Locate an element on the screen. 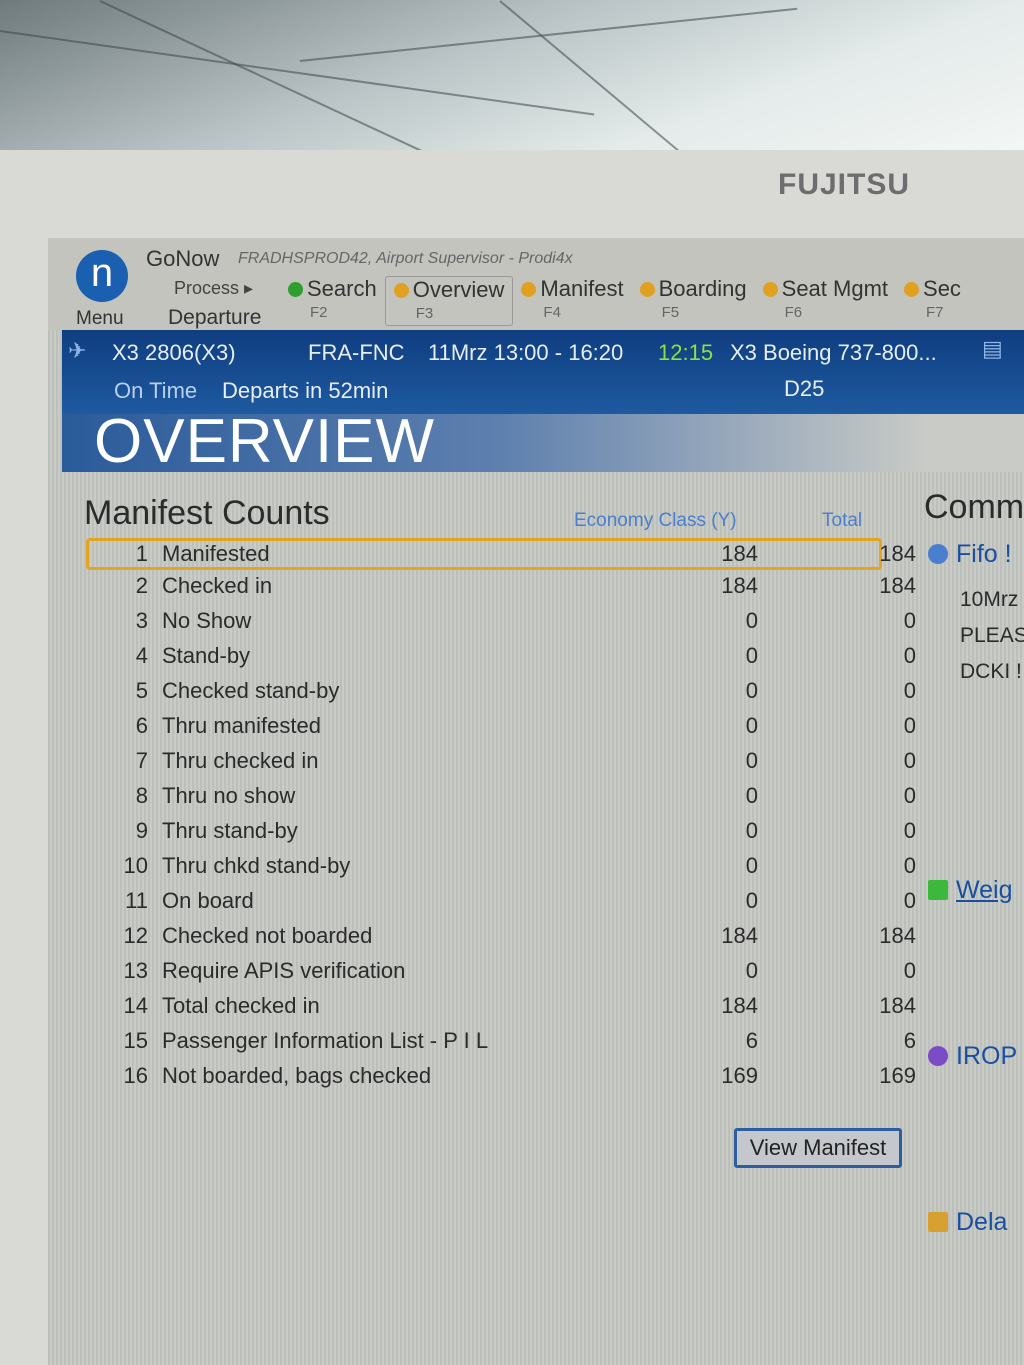 This screenshot has height=1365, width=1024. table-row: 7 Thru checked in 0 0 is located at coordinates (517, 764).